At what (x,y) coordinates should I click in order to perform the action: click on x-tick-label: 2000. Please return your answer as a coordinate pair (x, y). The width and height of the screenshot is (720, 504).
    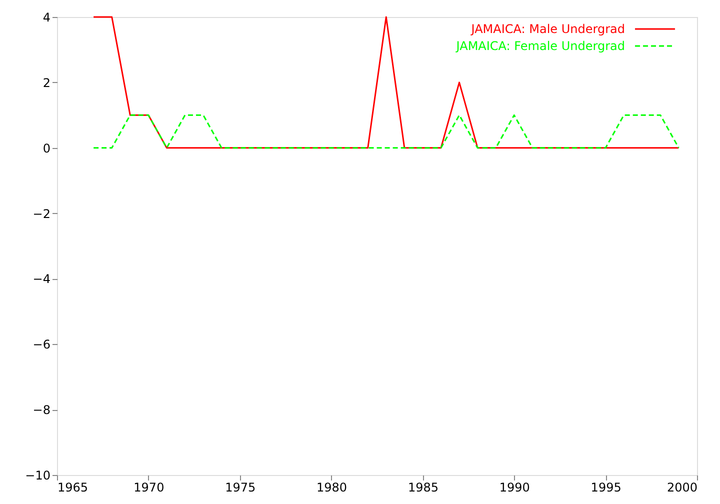
    Looking at the image, I should click on (682, 487).